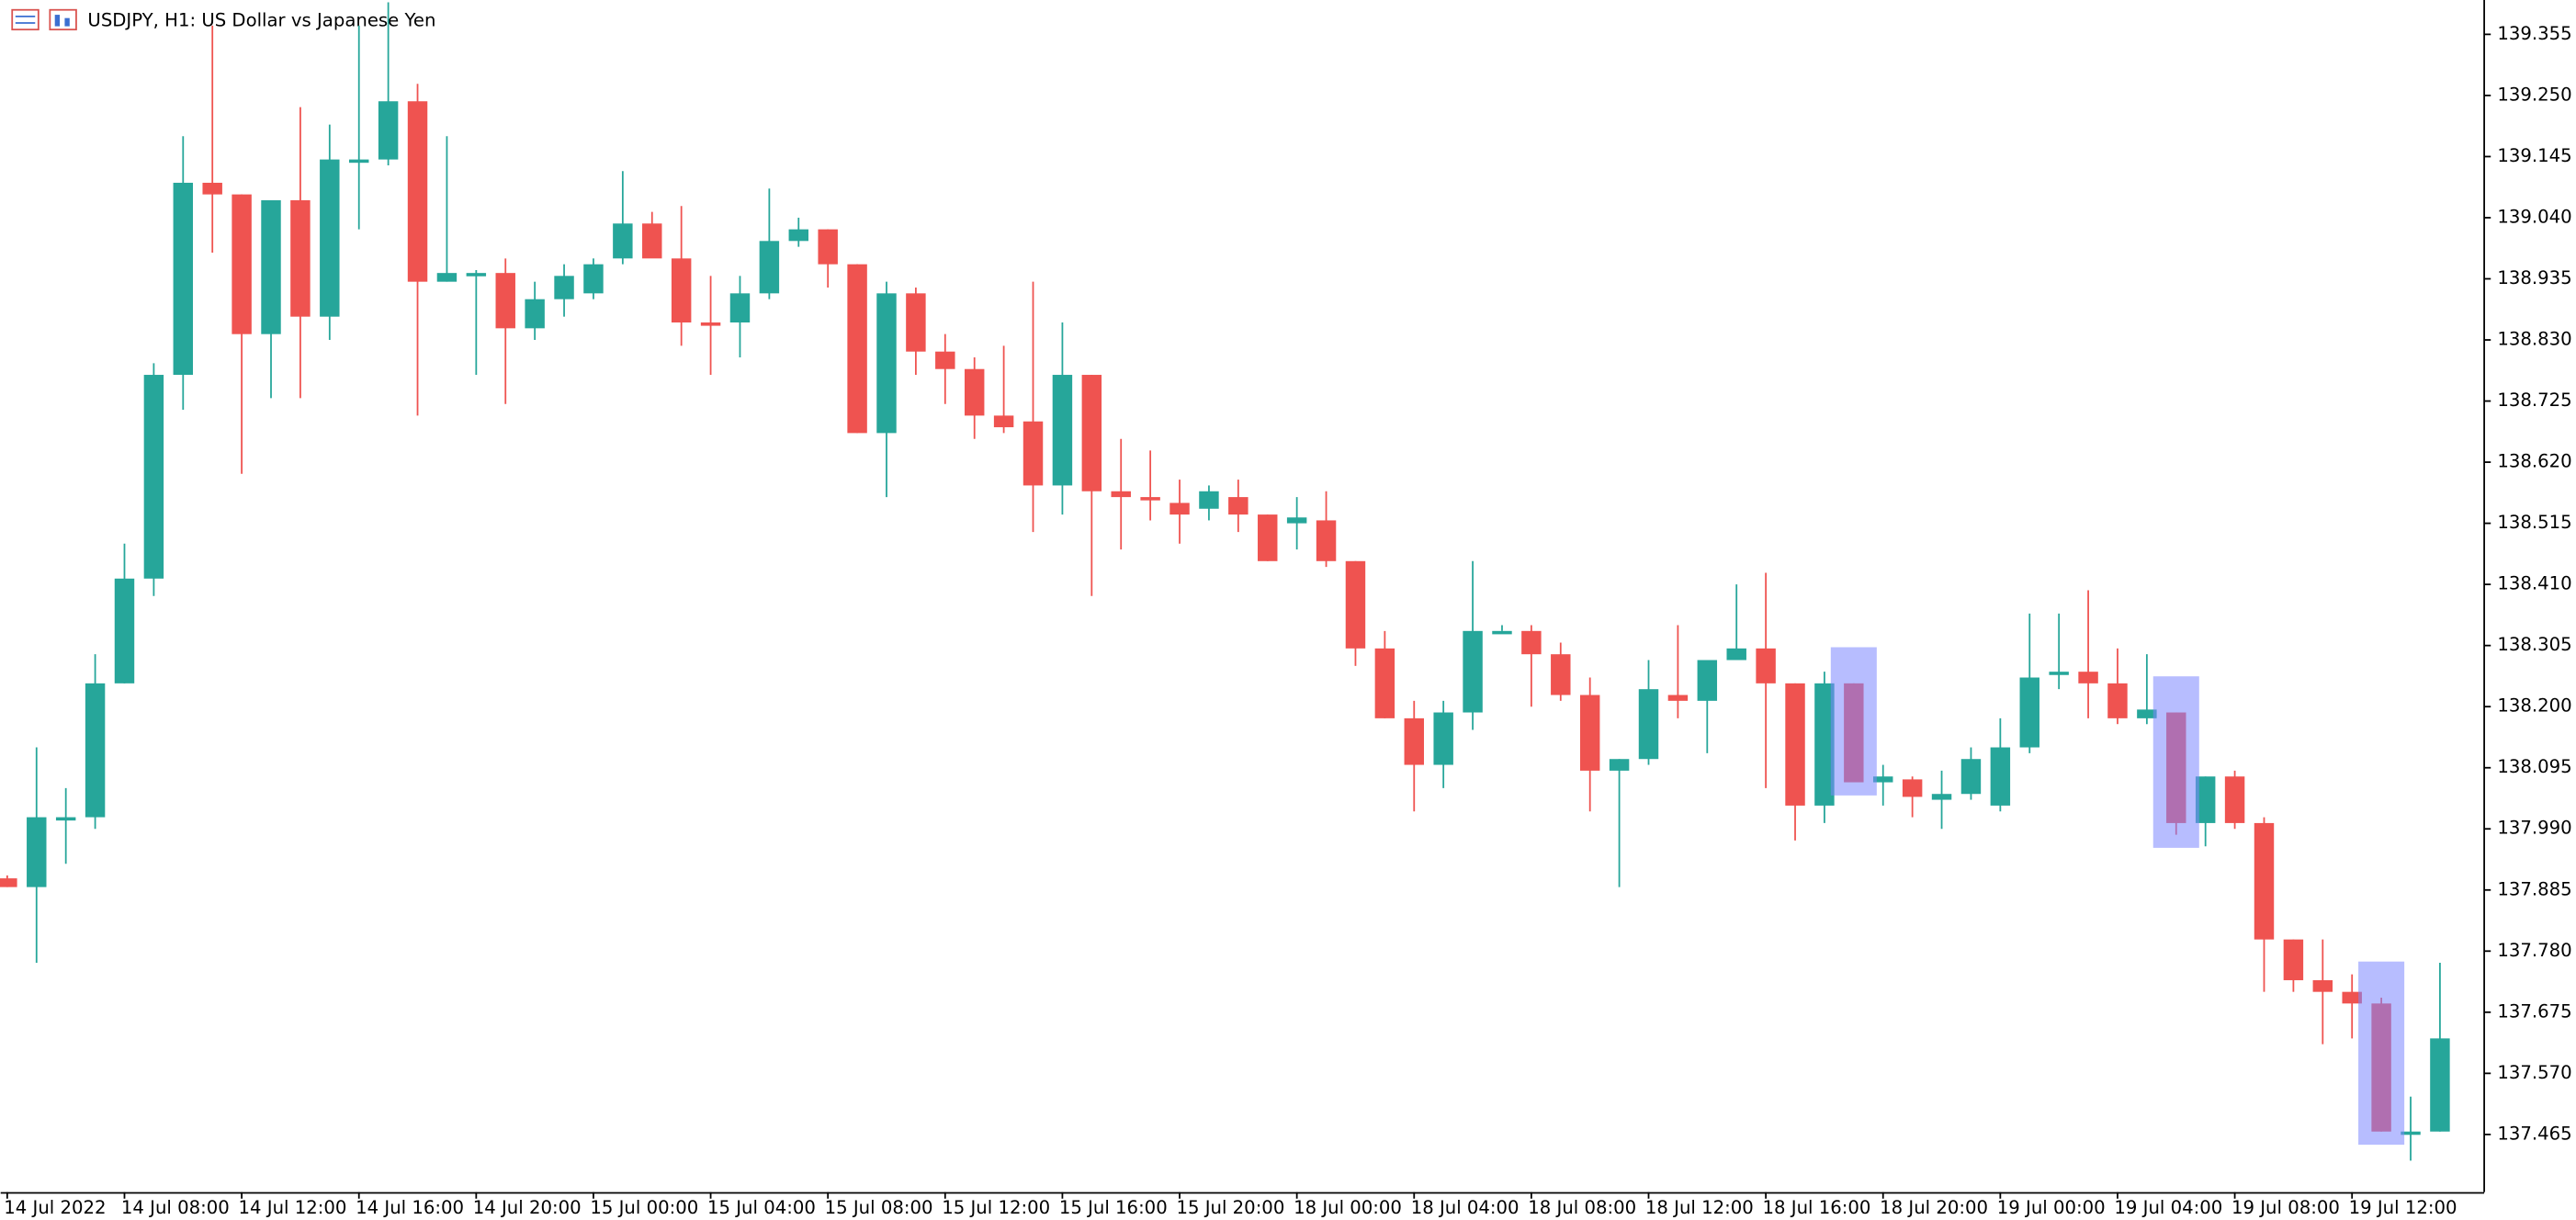  Describe the element at coordinates (2534, 94) in the screenshot. I see `y-tick-label: 139.250` at that location.